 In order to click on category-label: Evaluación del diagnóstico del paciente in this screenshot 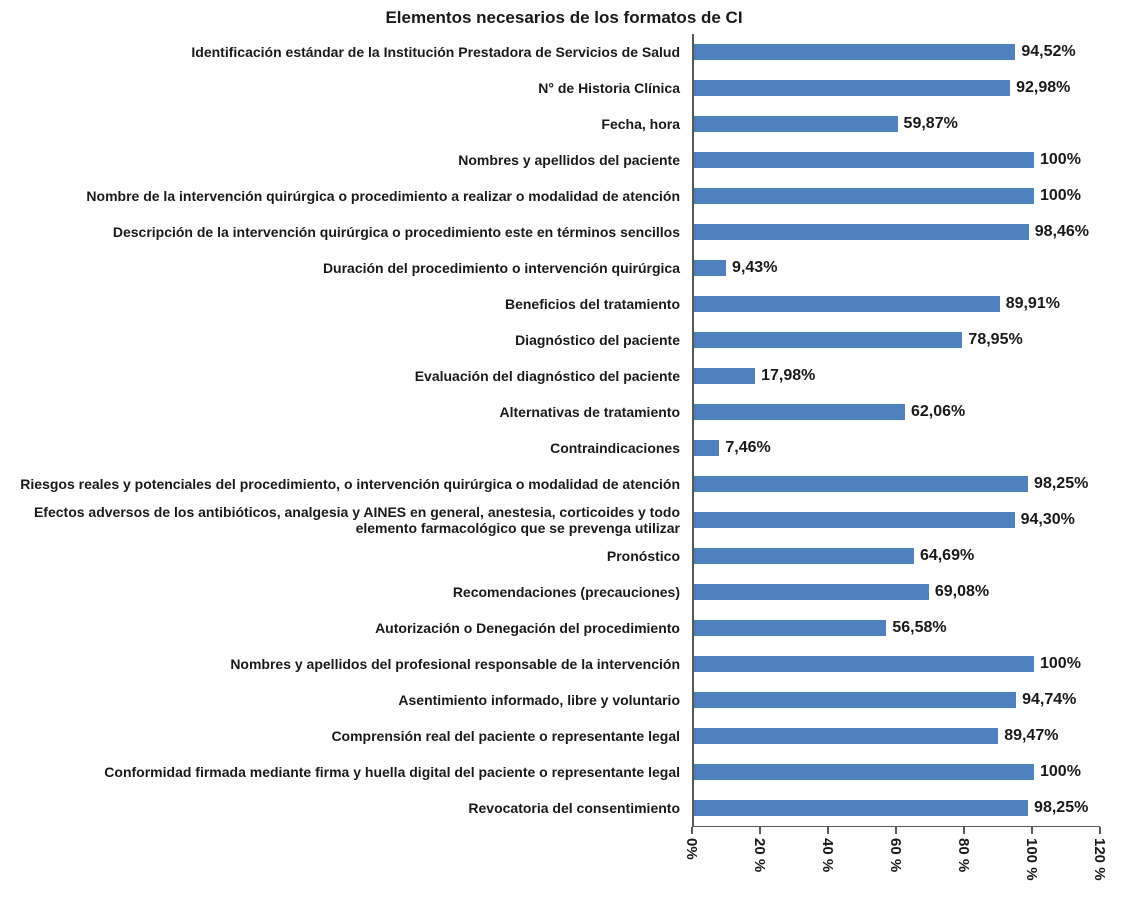, I will do `click(547, 375)`.